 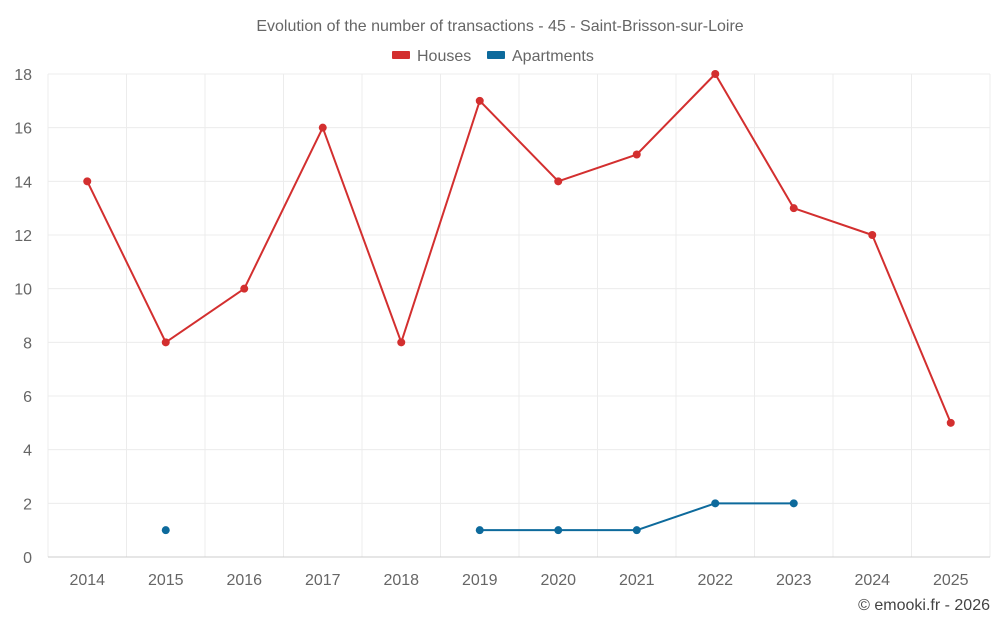 What do you see at coordinates (479, 100) in the screenshot?
I see `point-houses-2019` at bounding box center [479, 100].